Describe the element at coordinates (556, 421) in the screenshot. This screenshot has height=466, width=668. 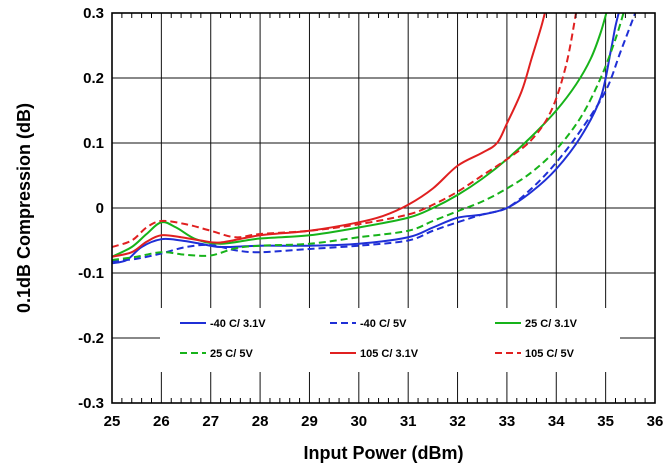
I see `x-tick-label: 34` at that location.